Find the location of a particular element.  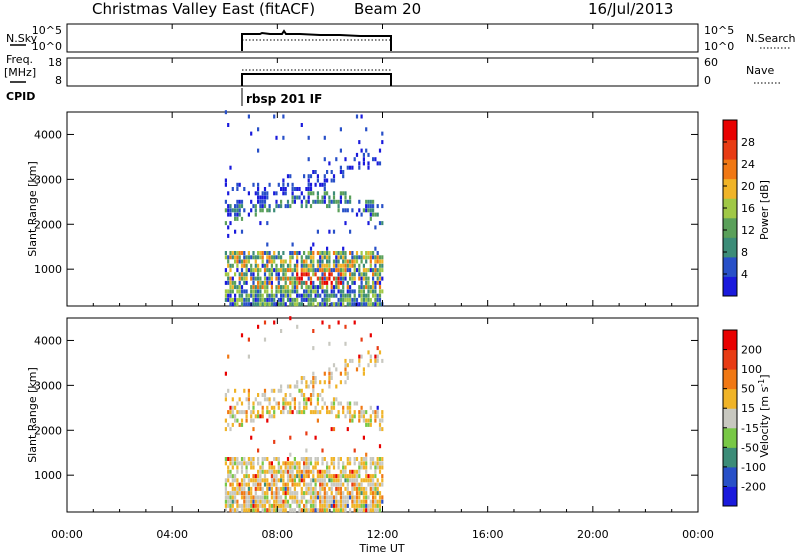

colorbar-tick-label: -100 is located at coordinates (753, 467).